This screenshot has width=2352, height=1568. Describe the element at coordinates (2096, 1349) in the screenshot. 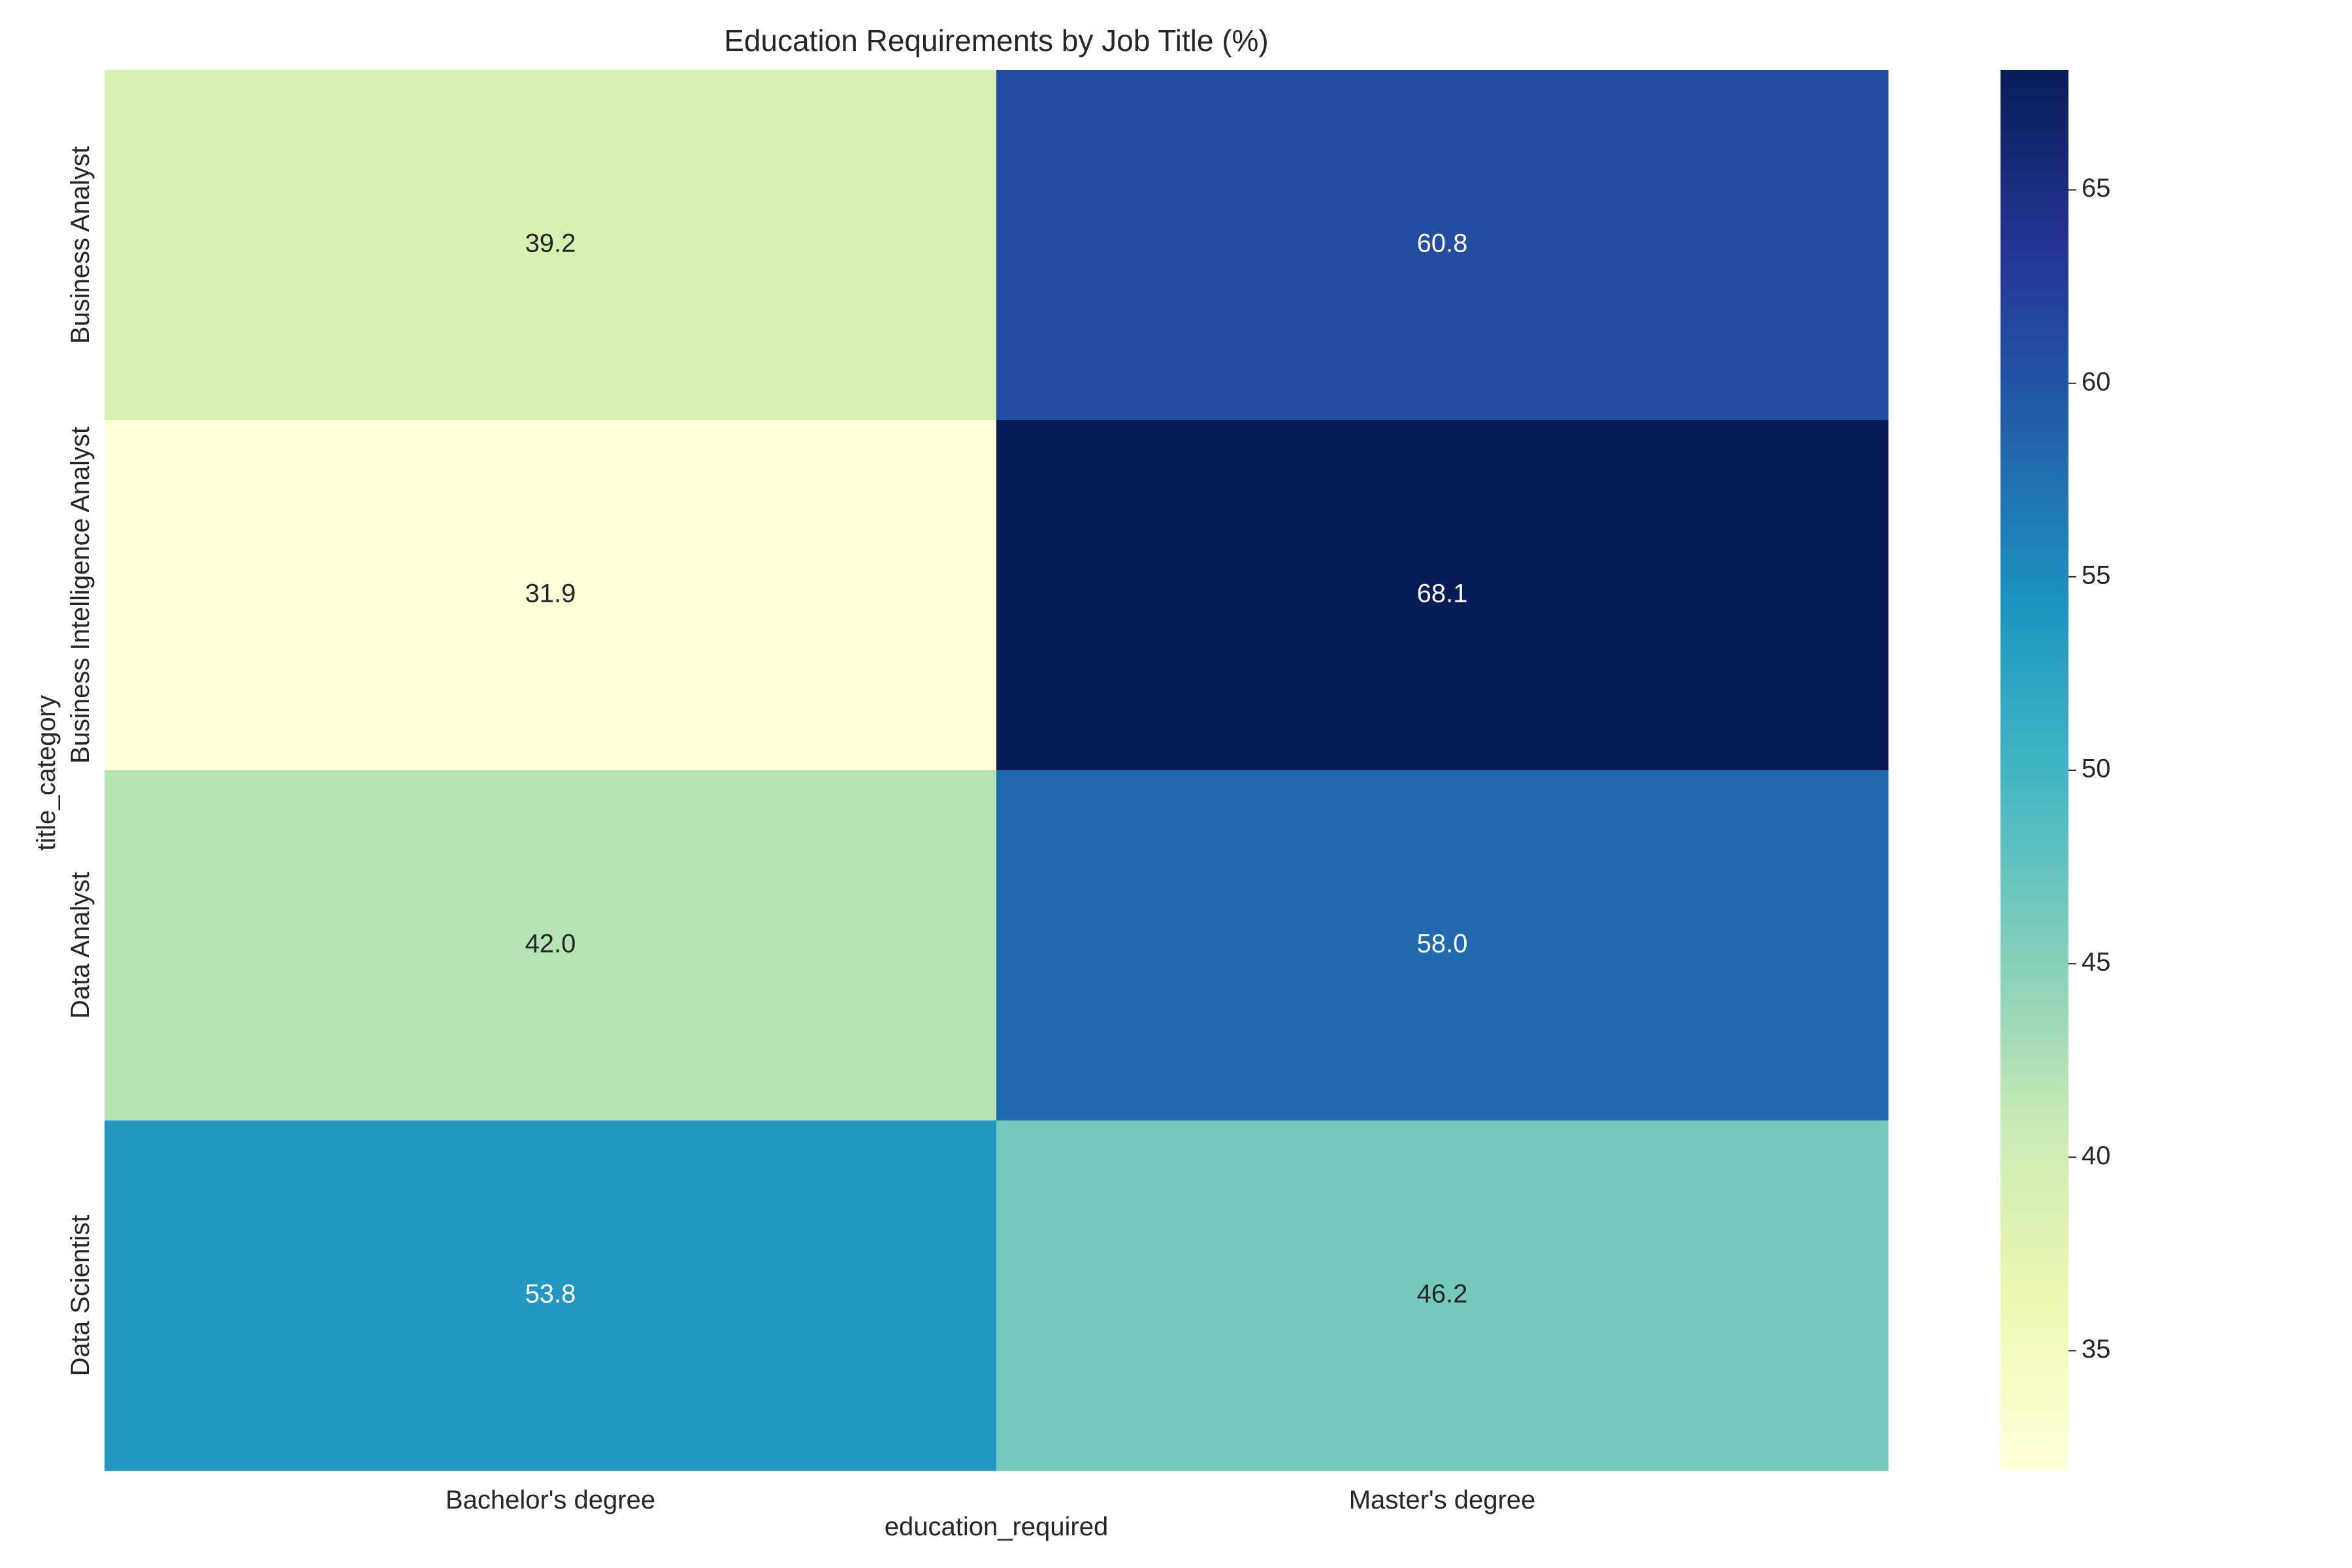

I see `colorbar-tick-label: 35` at that location.